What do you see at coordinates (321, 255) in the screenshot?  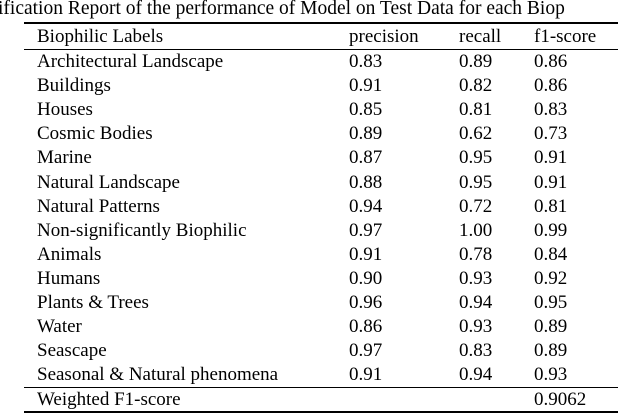 I see `table-row: Animals 0.91 0.78 0.84` at bounding box center [321, 255].